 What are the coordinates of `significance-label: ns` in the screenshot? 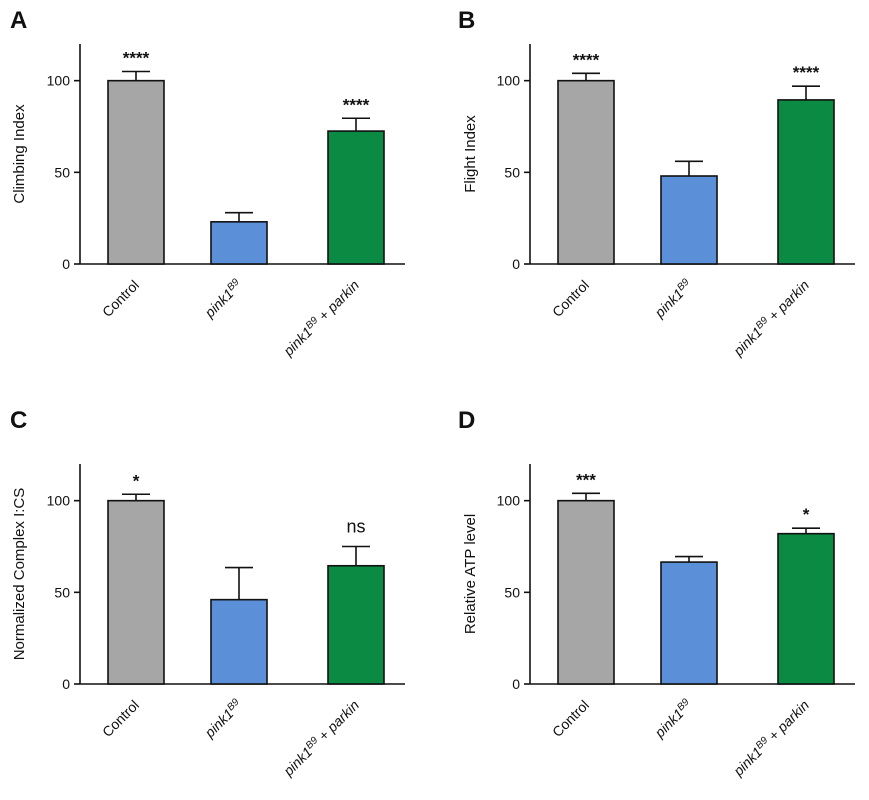 It's located at (355, 527).